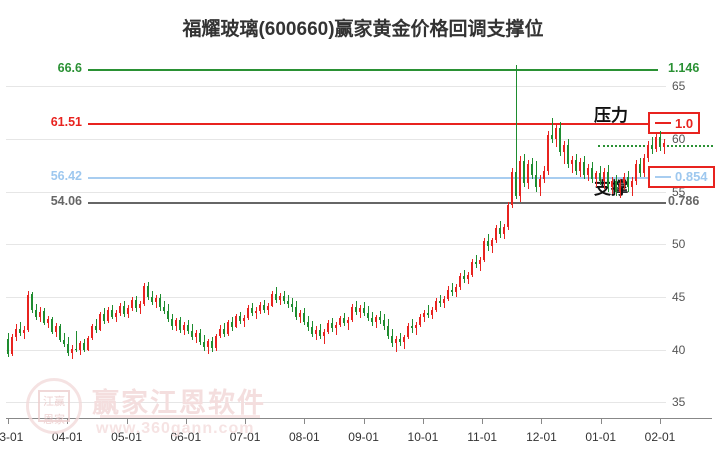 This screenshot has height=450, width=726. What do you see at coordinates (663, 123) in the screenshot?
I see `level-swatch-icon` at bounding box center [663, 123].